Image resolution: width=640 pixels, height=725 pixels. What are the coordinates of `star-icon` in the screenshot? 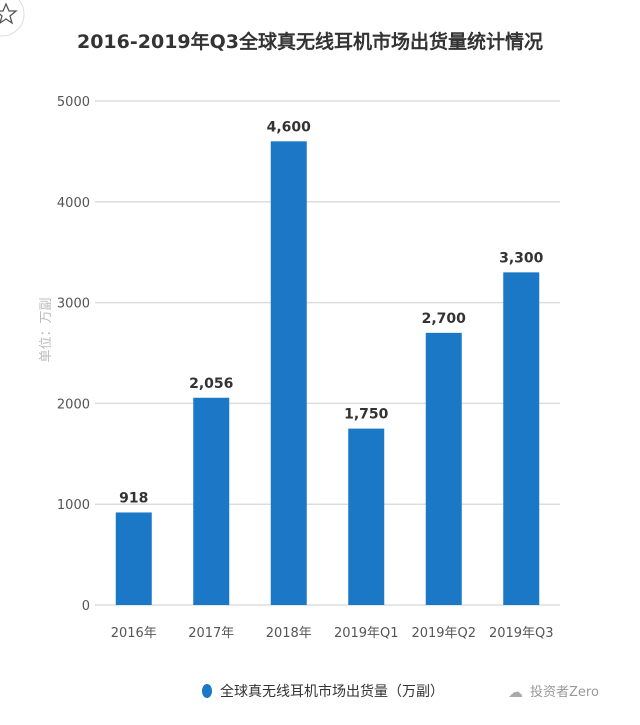 It's located at (9, 13).